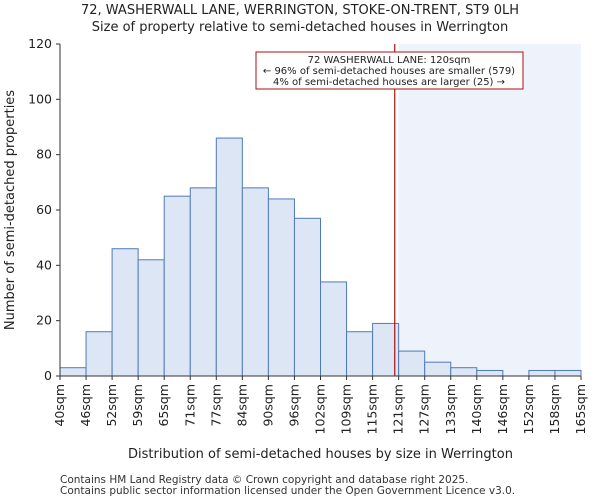 This screenshot has width=600, height=500. I want to click on x-tick-label-121sqm: 121sqm, so click(398, 409).